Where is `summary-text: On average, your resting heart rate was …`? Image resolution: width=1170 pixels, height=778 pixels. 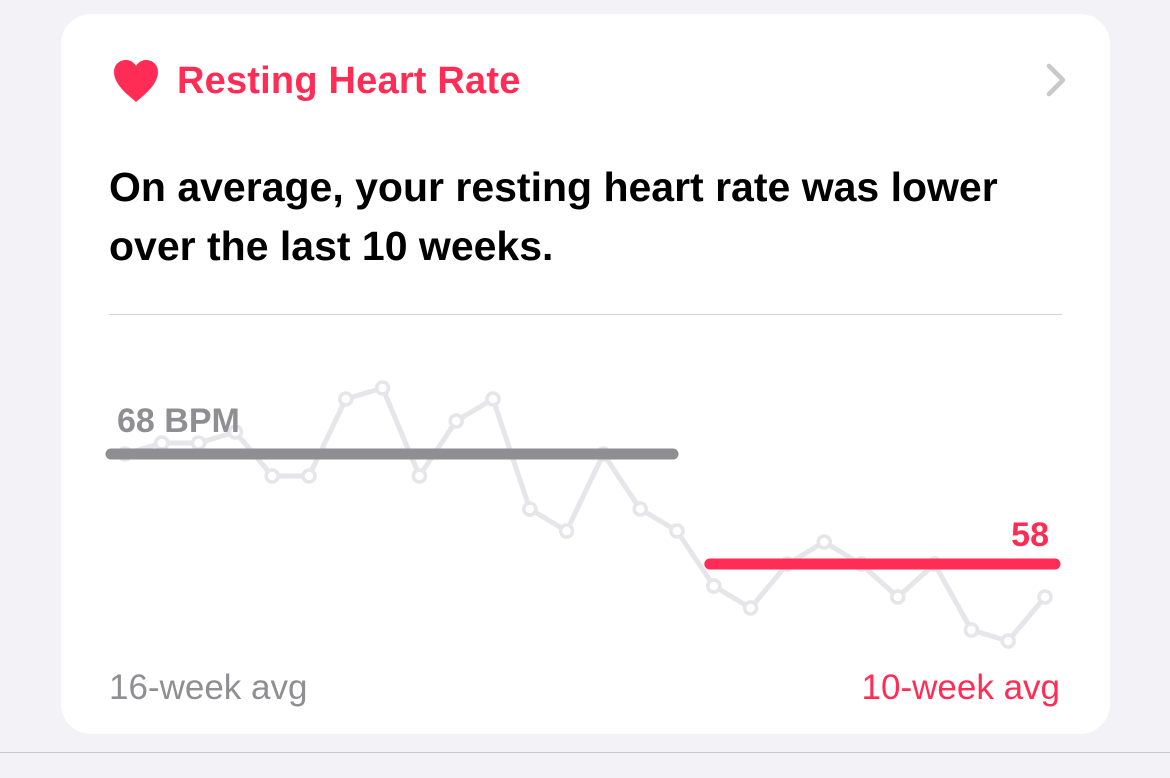
summary-text: On average, your resting heart rate was … is located at coordinates (553, 216).